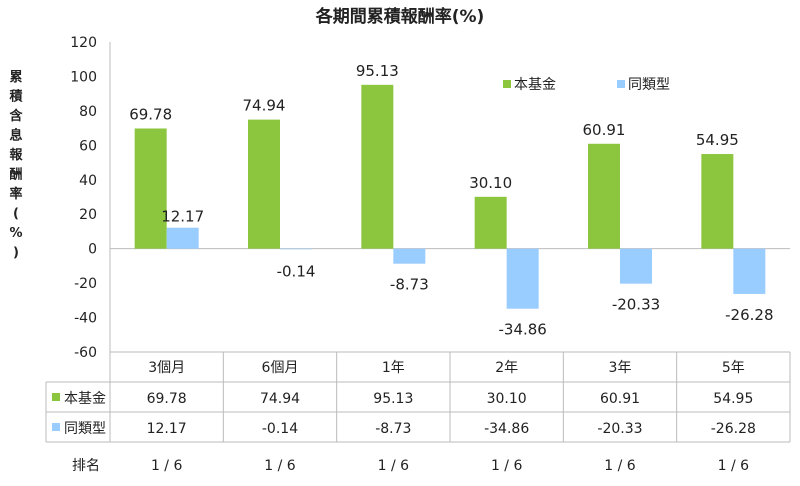 This screenshot has width=800, height=486. I want to click on y-axis-label-char: 報, so click(16, 155).